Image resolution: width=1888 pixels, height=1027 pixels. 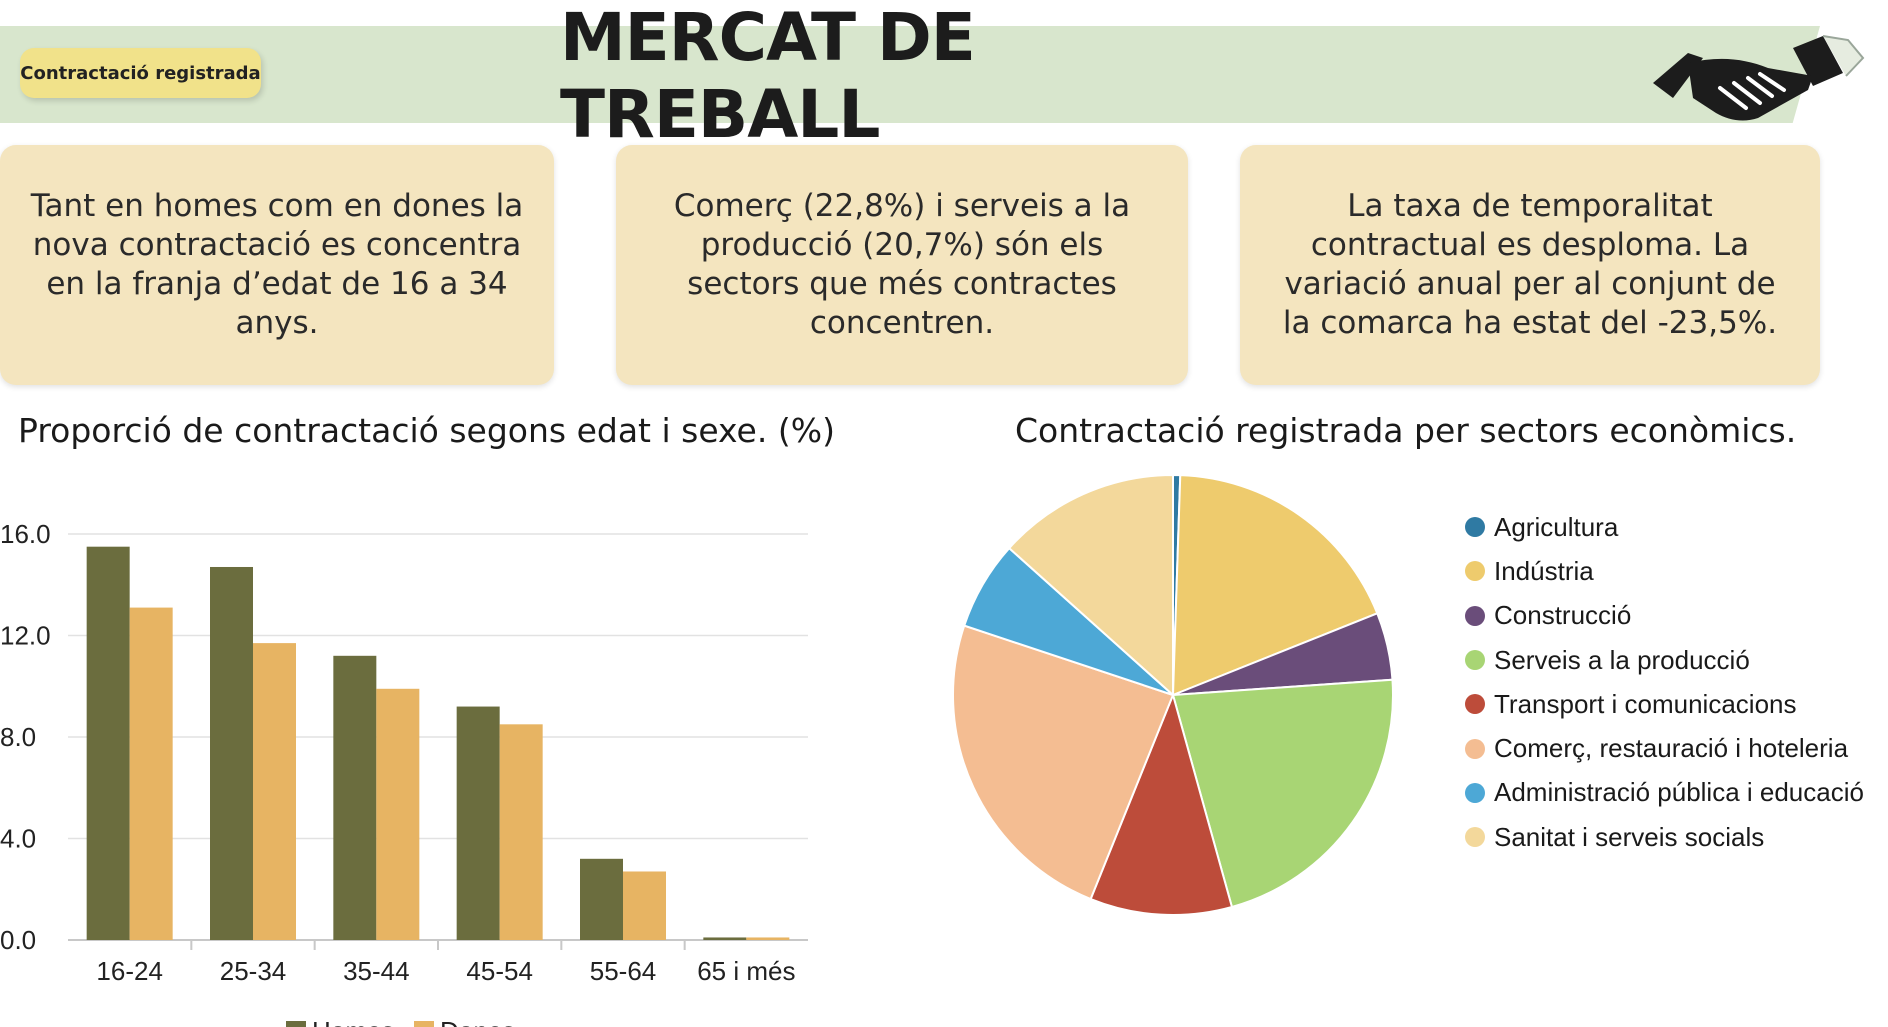 I want to click on x-tick-label: 16-24, so click(x=129, y=971).